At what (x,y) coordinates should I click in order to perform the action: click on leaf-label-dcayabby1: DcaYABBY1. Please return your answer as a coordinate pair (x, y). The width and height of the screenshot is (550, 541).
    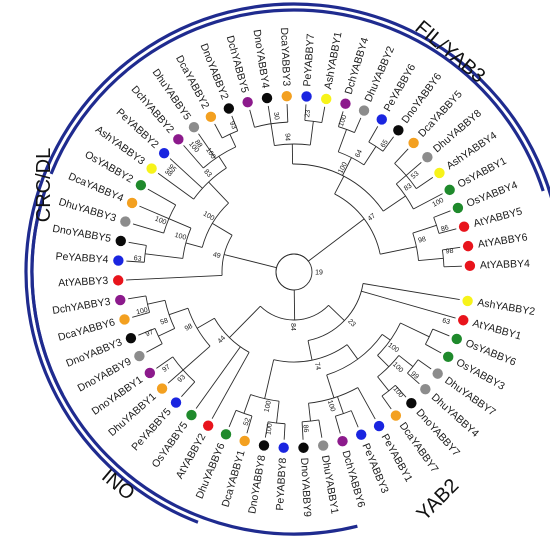
    Looking at the image, I should click on (234, 479).